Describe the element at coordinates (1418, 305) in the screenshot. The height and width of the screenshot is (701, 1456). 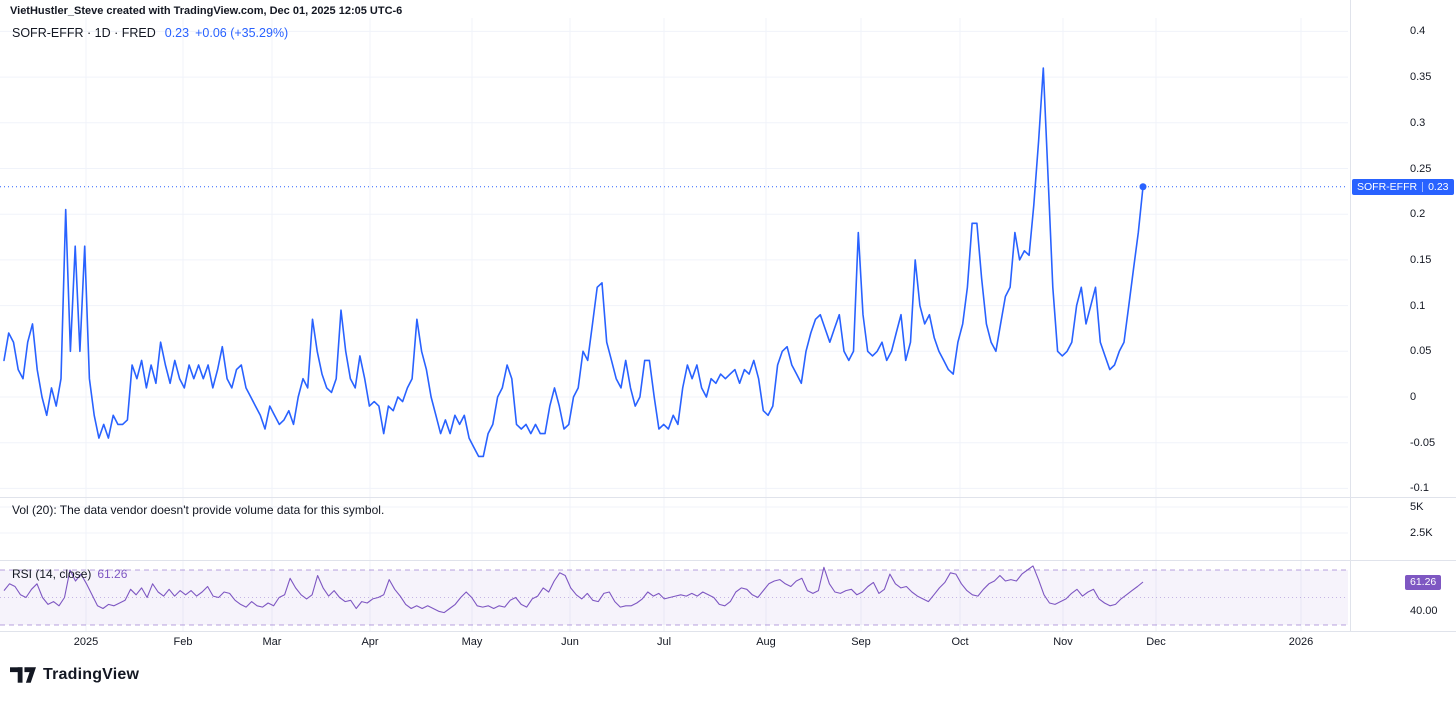
I see `price-tick-label: 0.1` at that location.